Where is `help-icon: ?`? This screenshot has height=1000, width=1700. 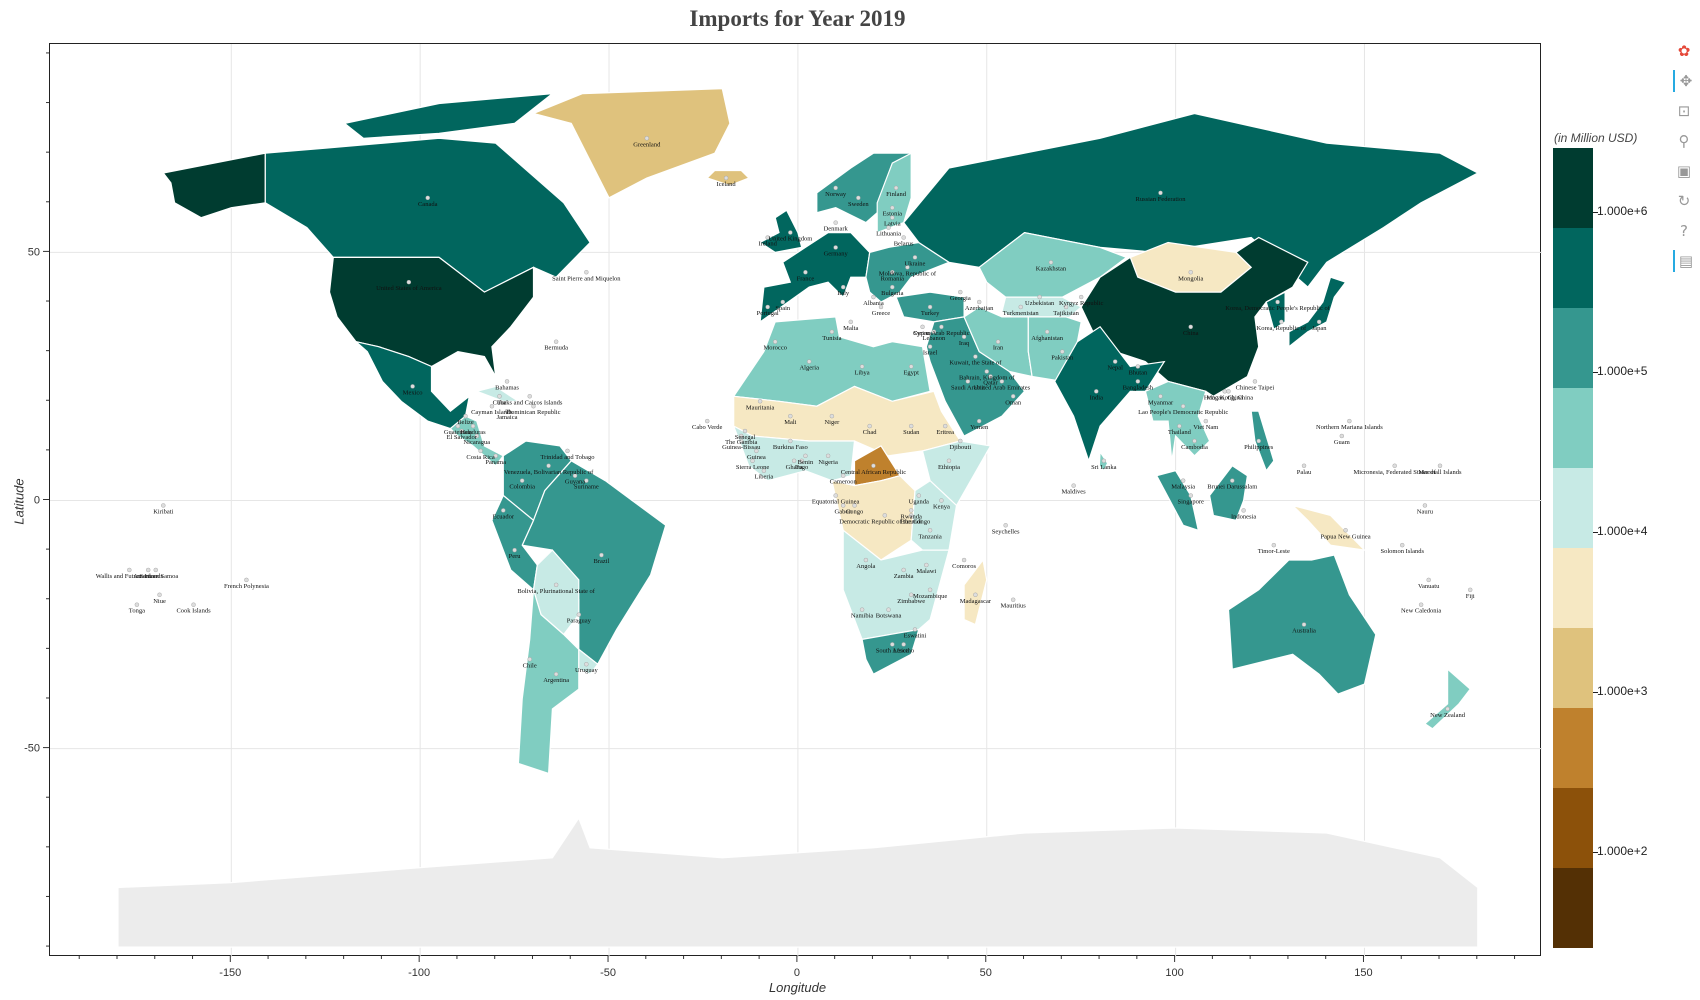
help-icon: ? is located at coordinates (1684, 231).